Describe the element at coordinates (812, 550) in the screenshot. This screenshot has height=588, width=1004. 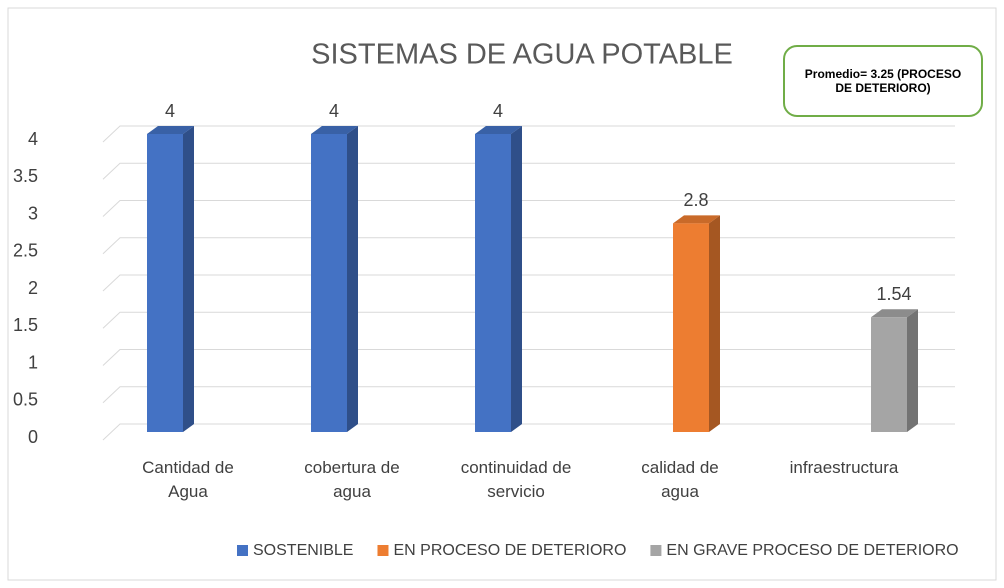
I see `legend-label: EN GRAVE PROCESO DE DETERIORO` at that location.